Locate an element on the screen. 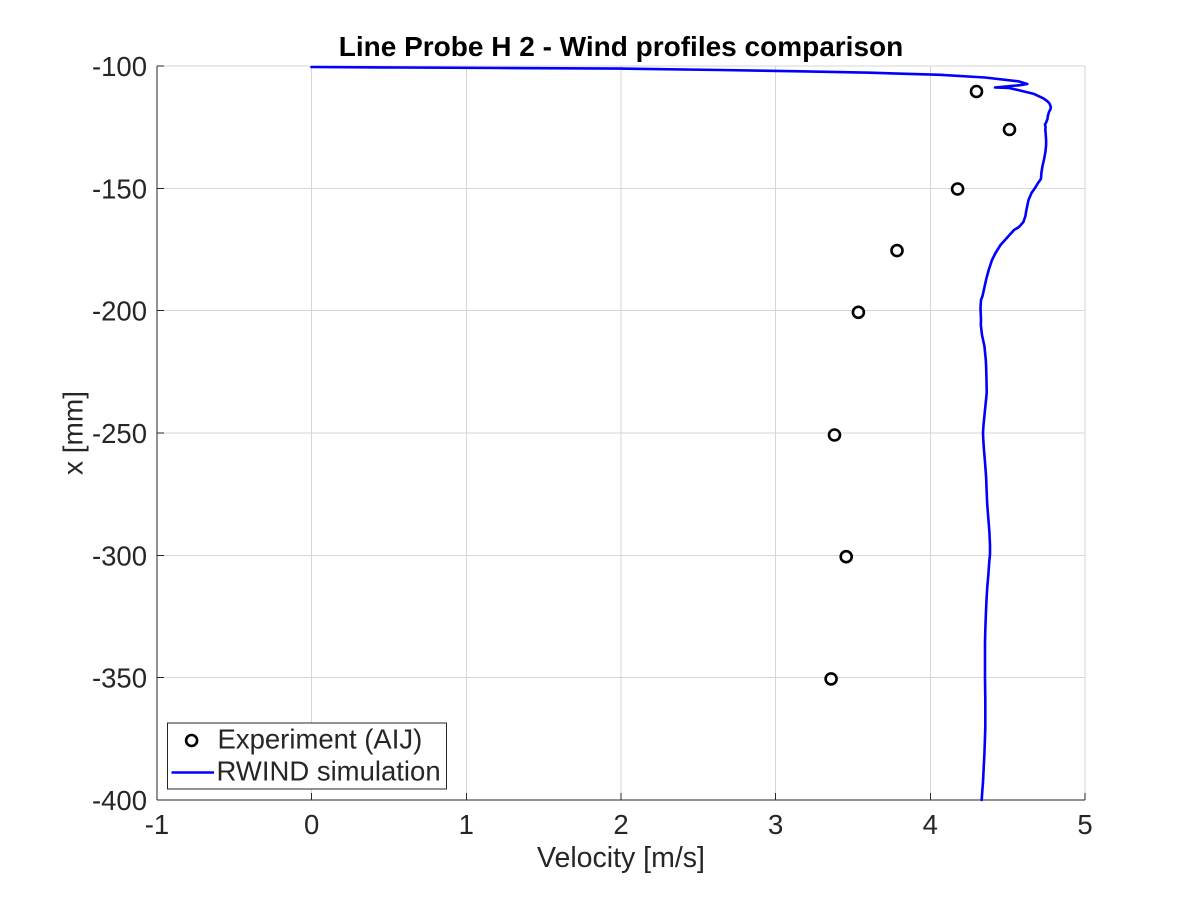 This screenshot has height=900, width=1200. svg-text: 5 is located at coordinates (1084, 824).